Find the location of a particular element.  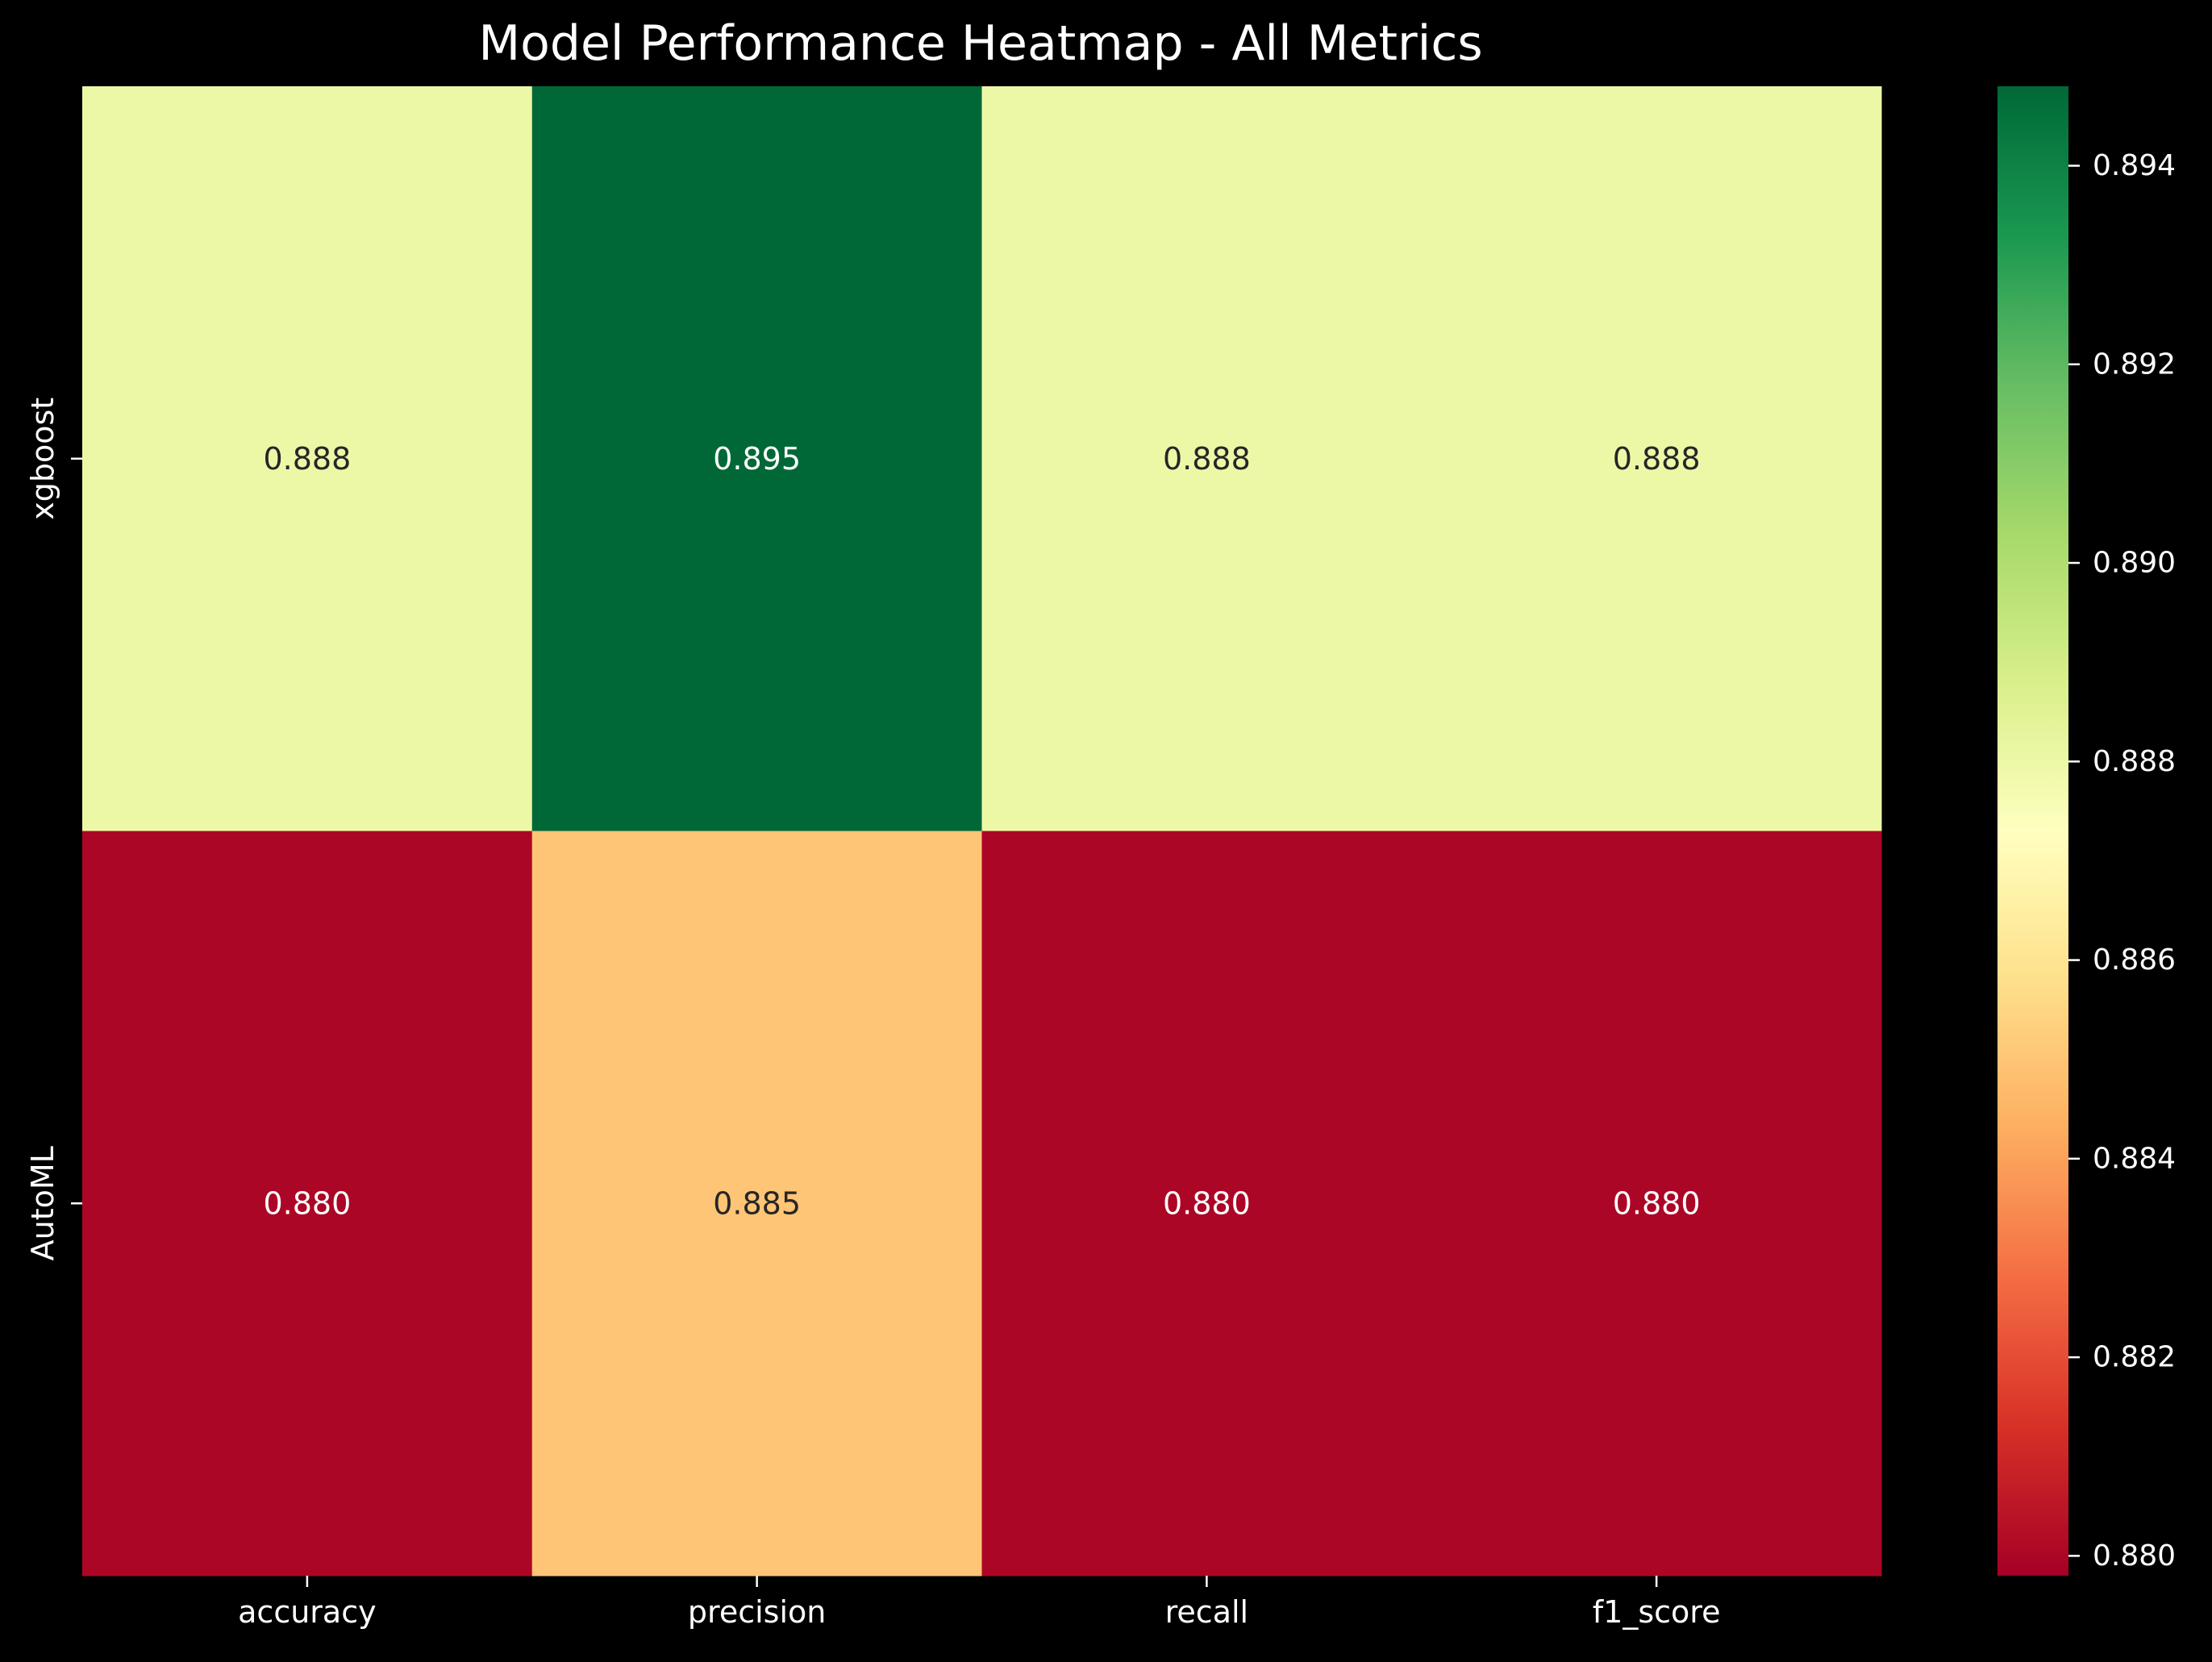

x-tick-label-precision: precision is located at coordinates (757, 1612).